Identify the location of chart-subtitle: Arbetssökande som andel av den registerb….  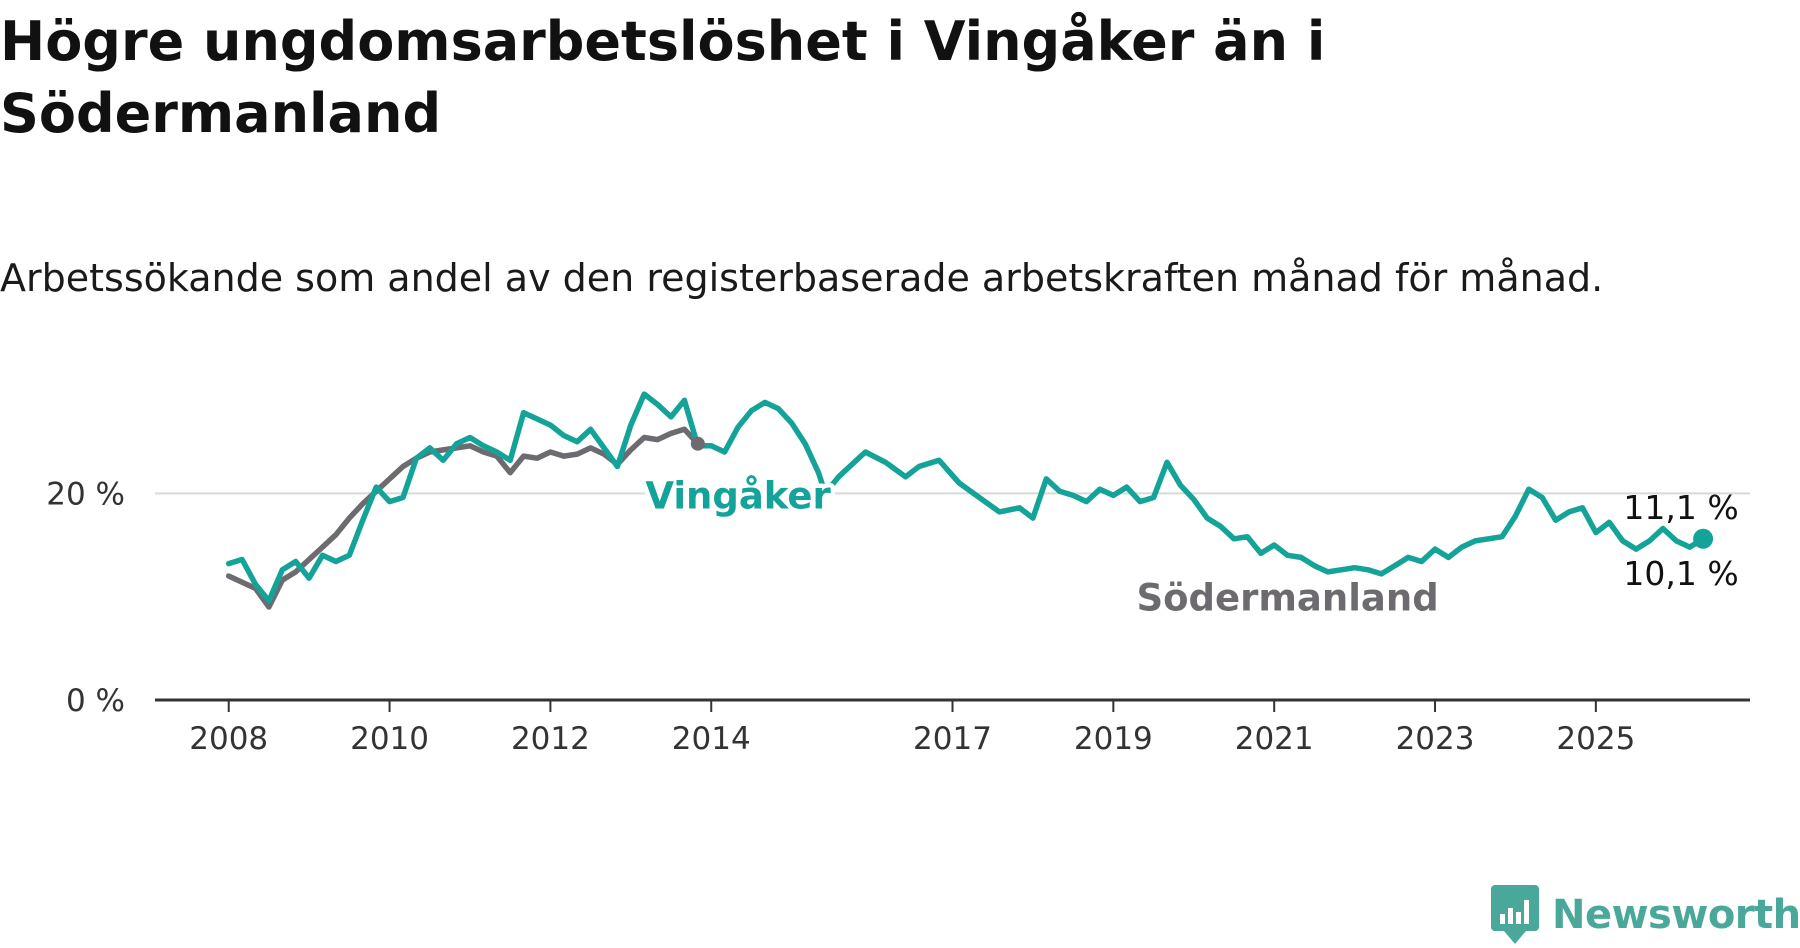
(802, 278).